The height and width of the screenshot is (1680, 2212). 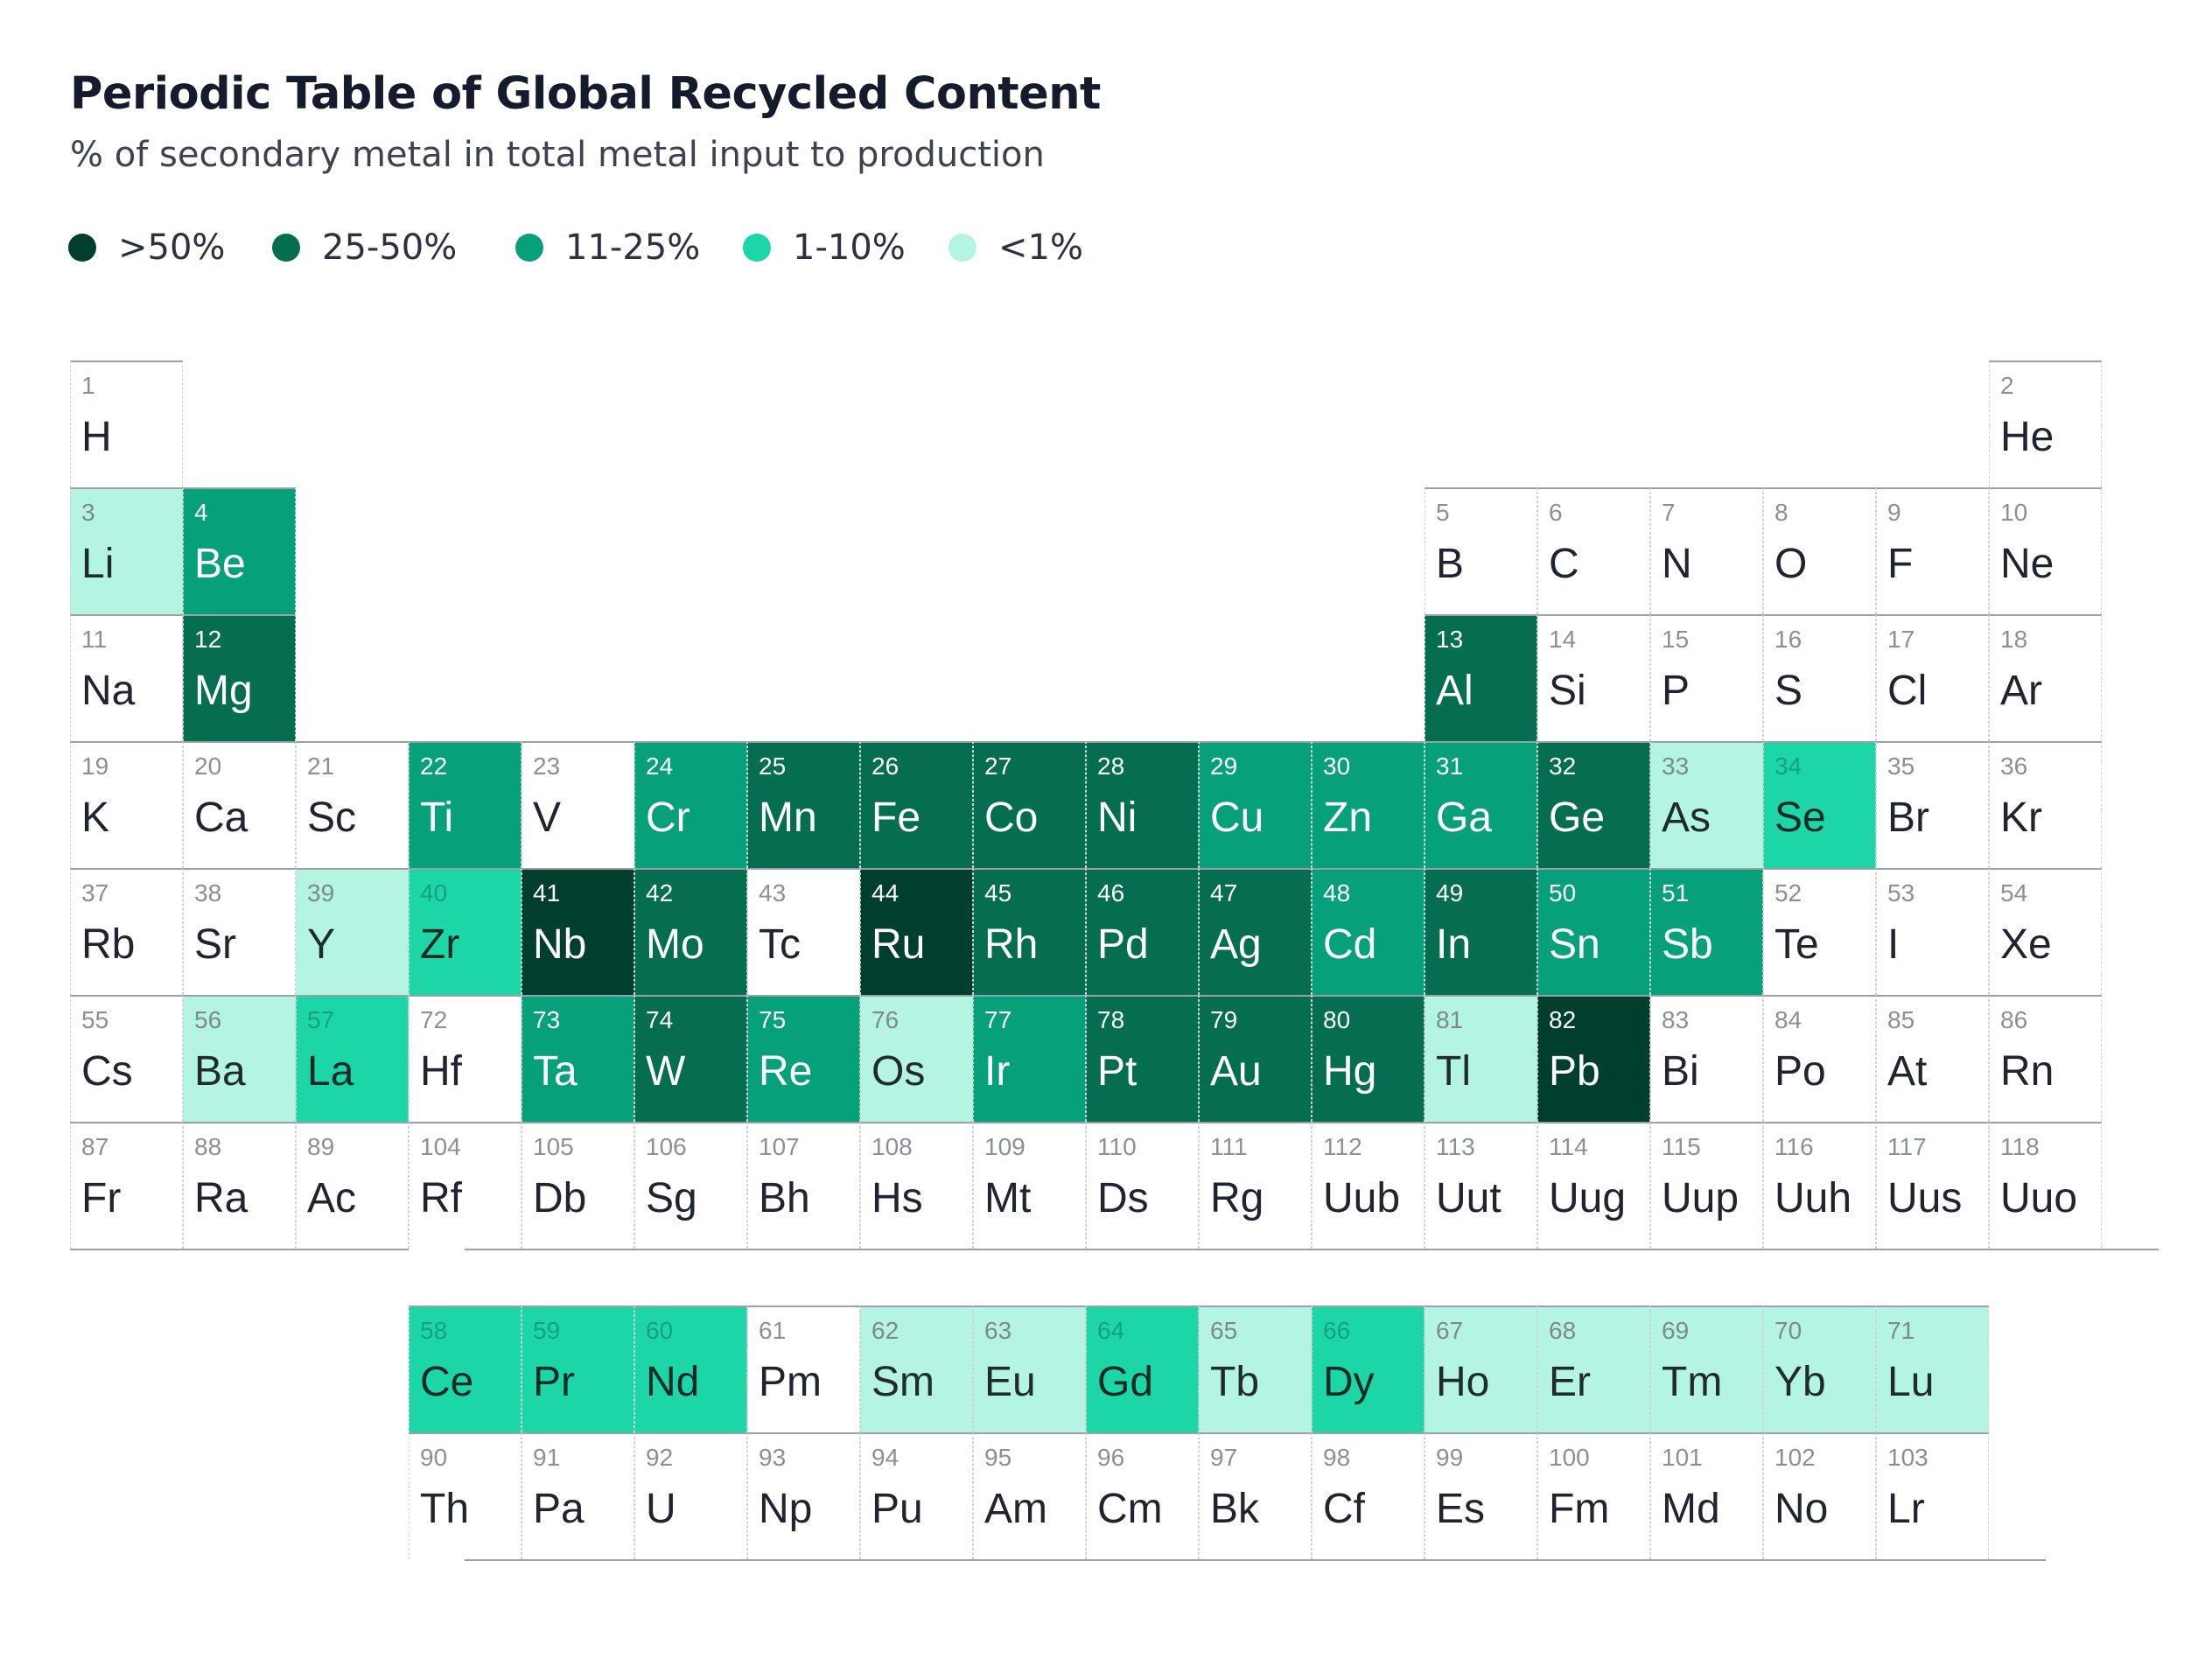 I want to click on atomic-number: 30, so click(x=1337, y=766).